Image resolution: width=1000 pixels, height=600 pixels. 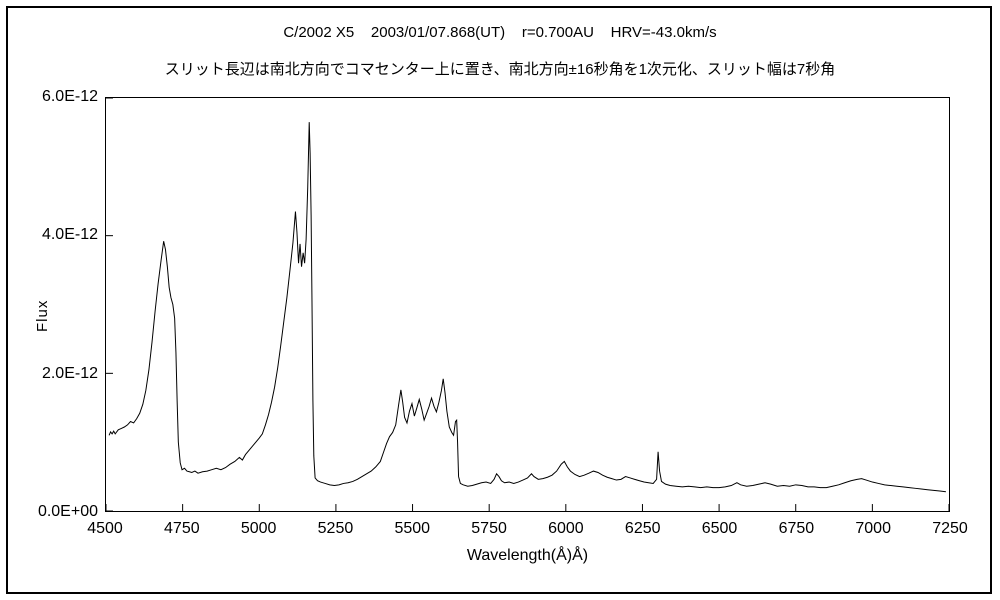 What do you see at coordinates (642, 528) in the screenshot?
I see `x-tick-label: 6250` at bounding box center [642, 528].